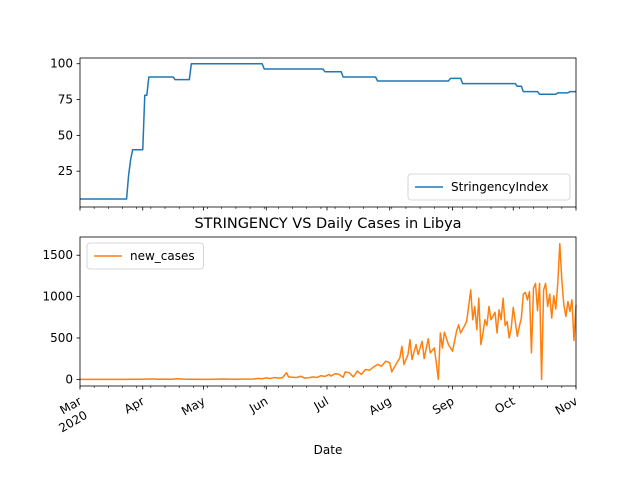 The height and width of the screenshot is (480, 640). What do you see at coordinates (65, 135) in the screenshot?
I see `y-tick-label: 50` at bounding box center [65, 135].